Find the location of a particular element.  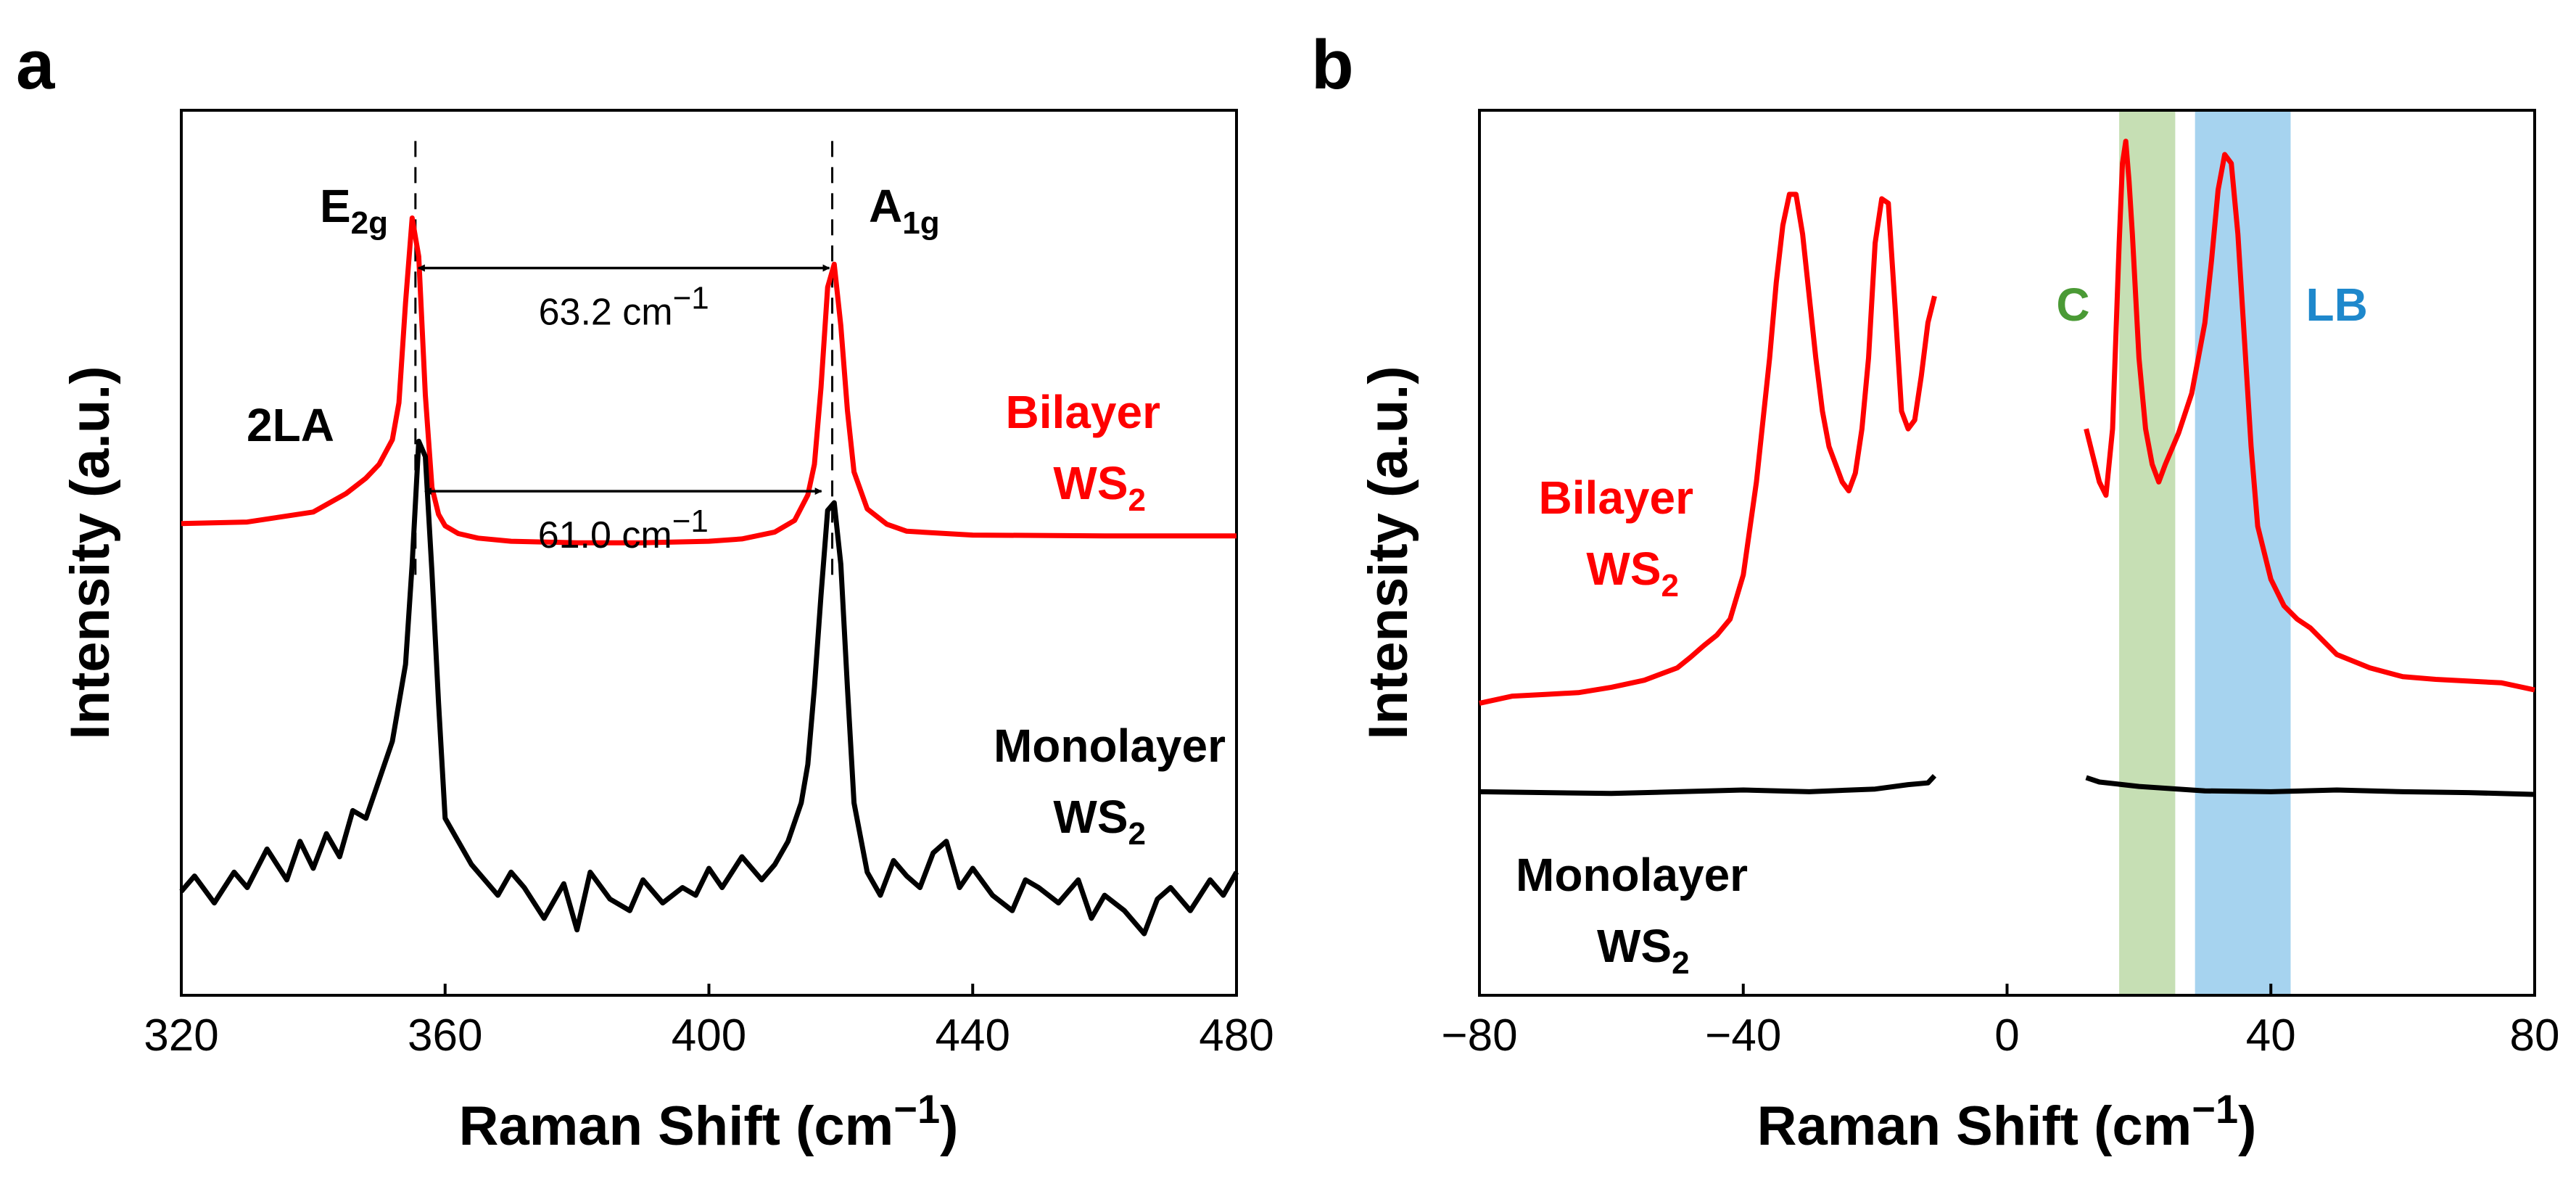

panel-b-x-ticks: −80 −40 0 40 80 is located at coordinates (2000, 1023).